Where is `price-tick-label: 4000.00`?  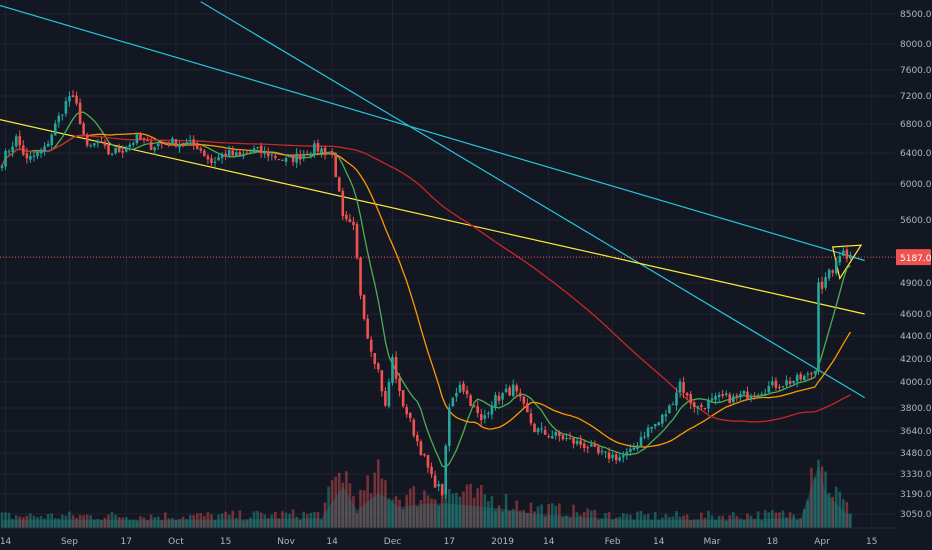 price-tick-label: 4000.00 is located at coordinates (916, 383).